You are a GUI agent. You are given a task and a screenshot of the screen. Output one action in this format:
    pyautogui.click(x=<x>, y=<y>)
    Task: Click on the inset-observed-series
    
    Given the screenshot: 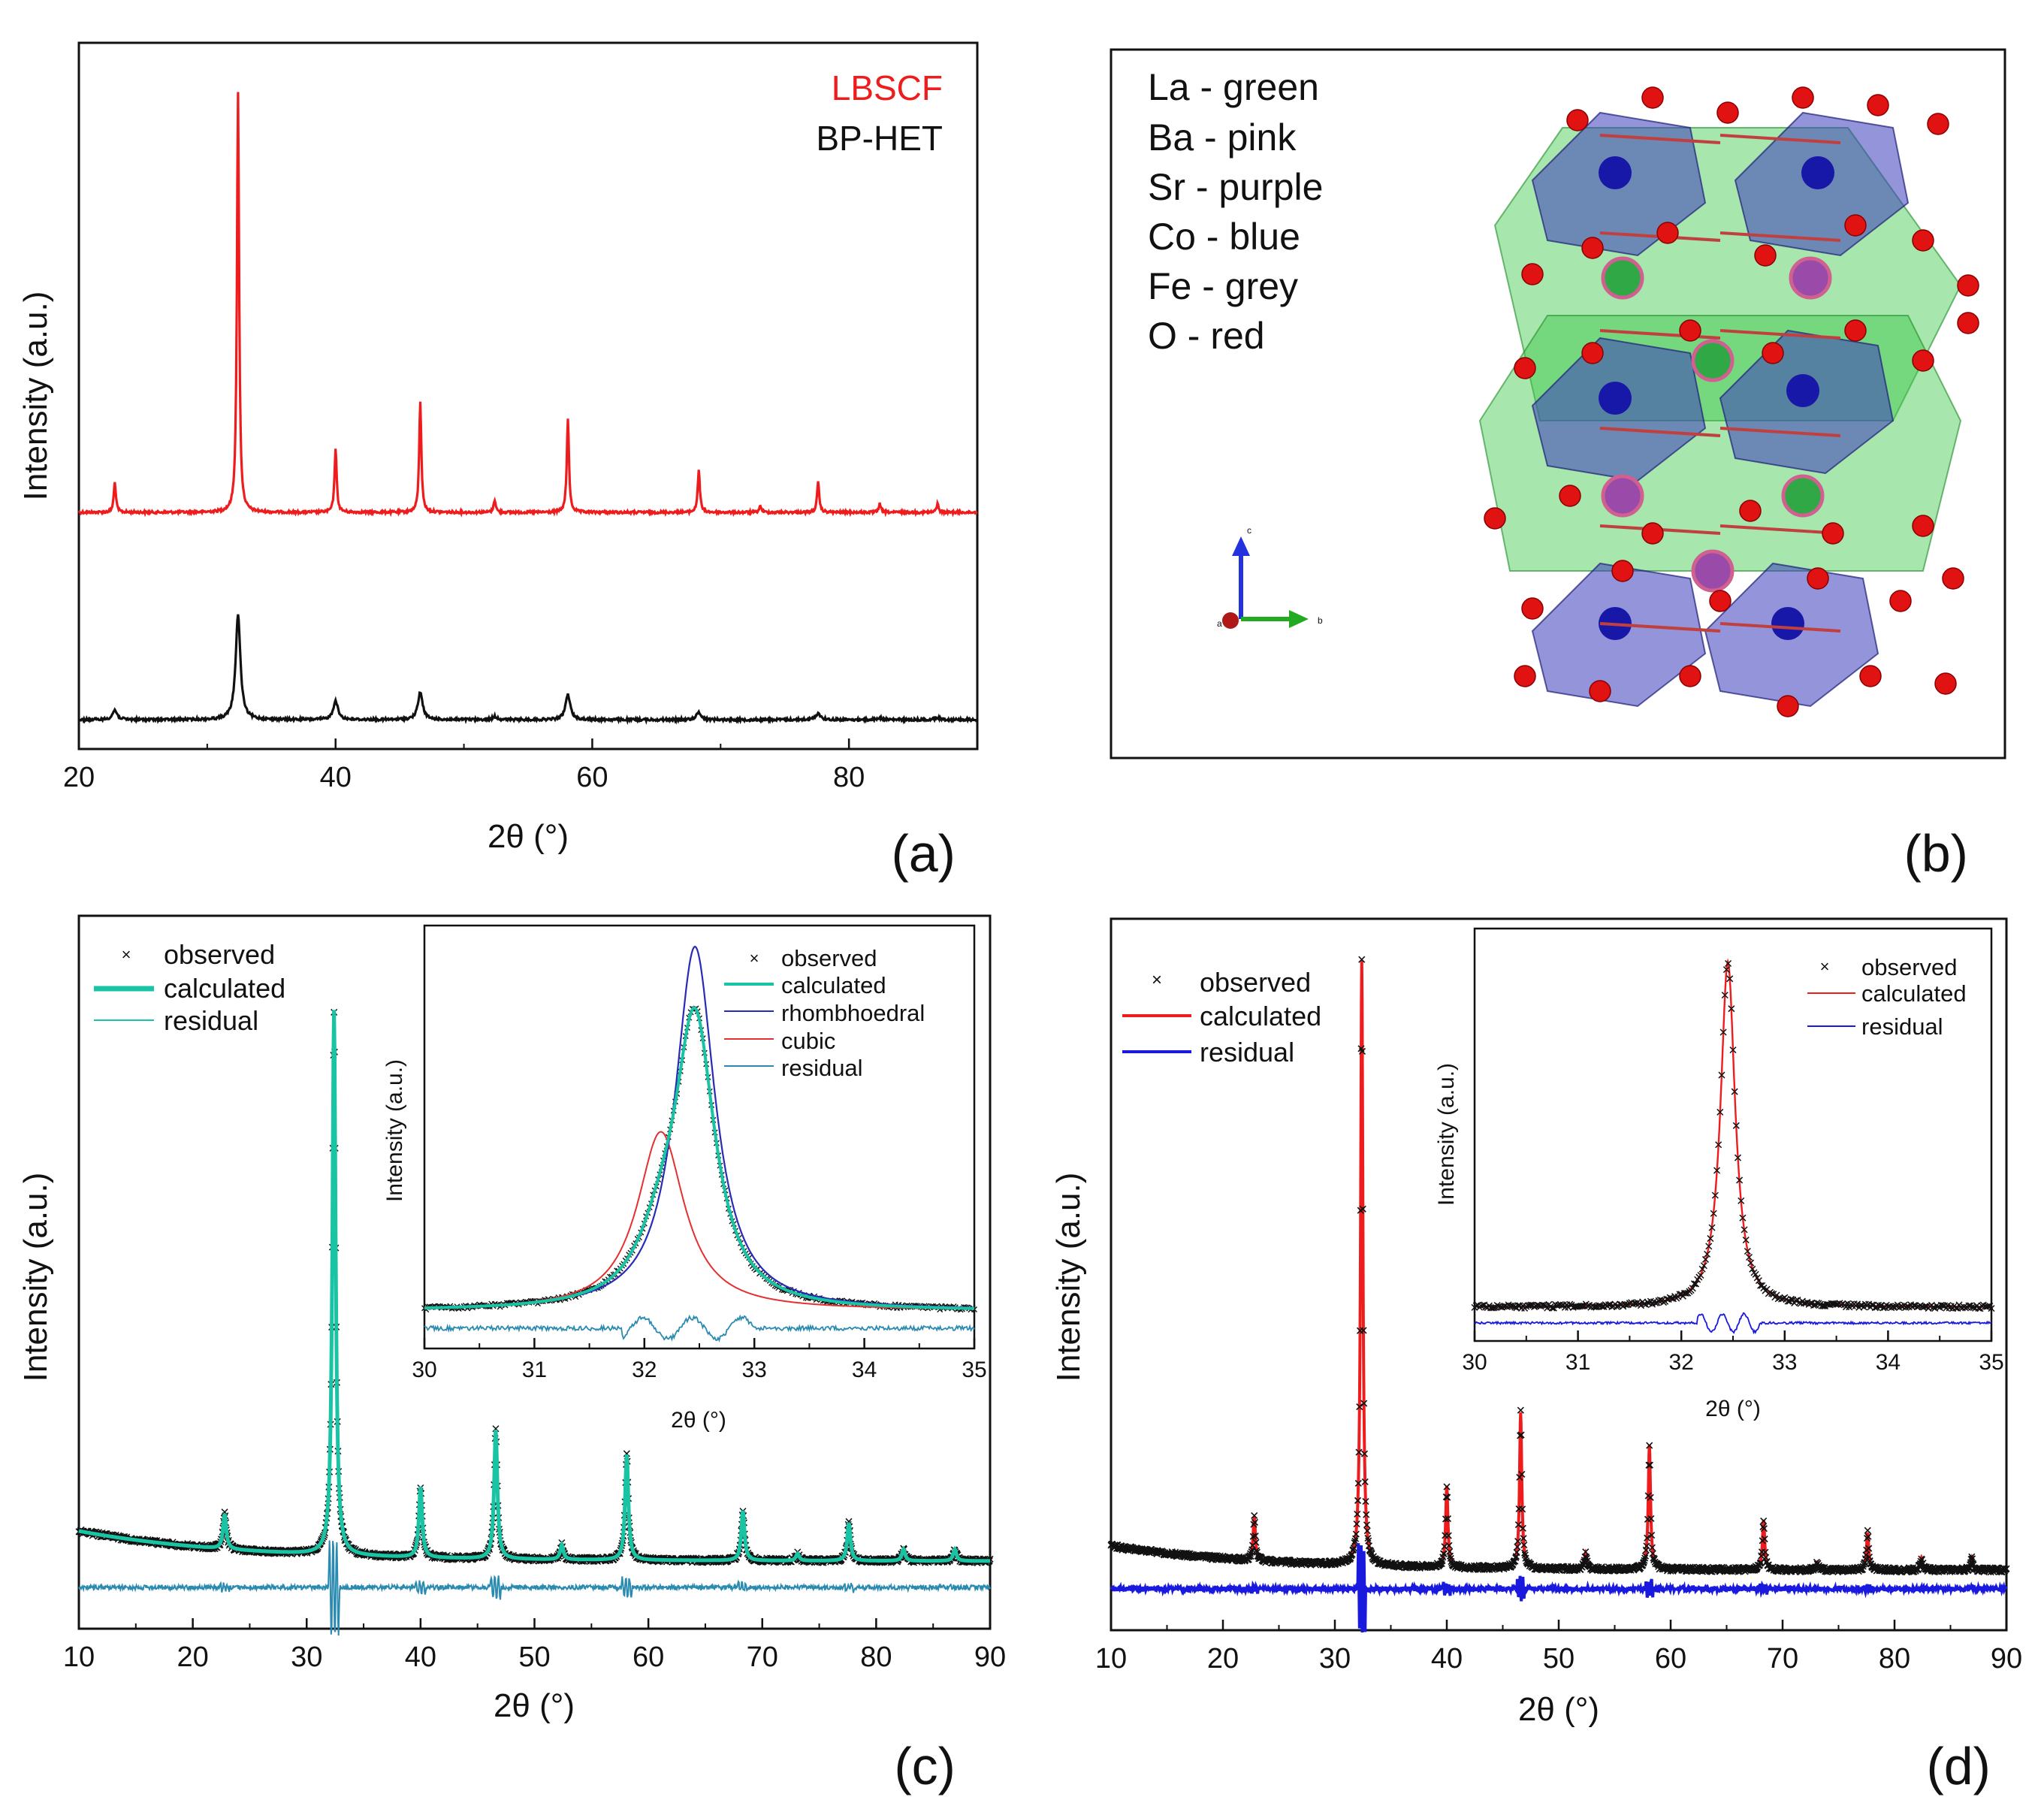 What is the action you would take?
    pyautogui.click(x=1733, y=1135)
    